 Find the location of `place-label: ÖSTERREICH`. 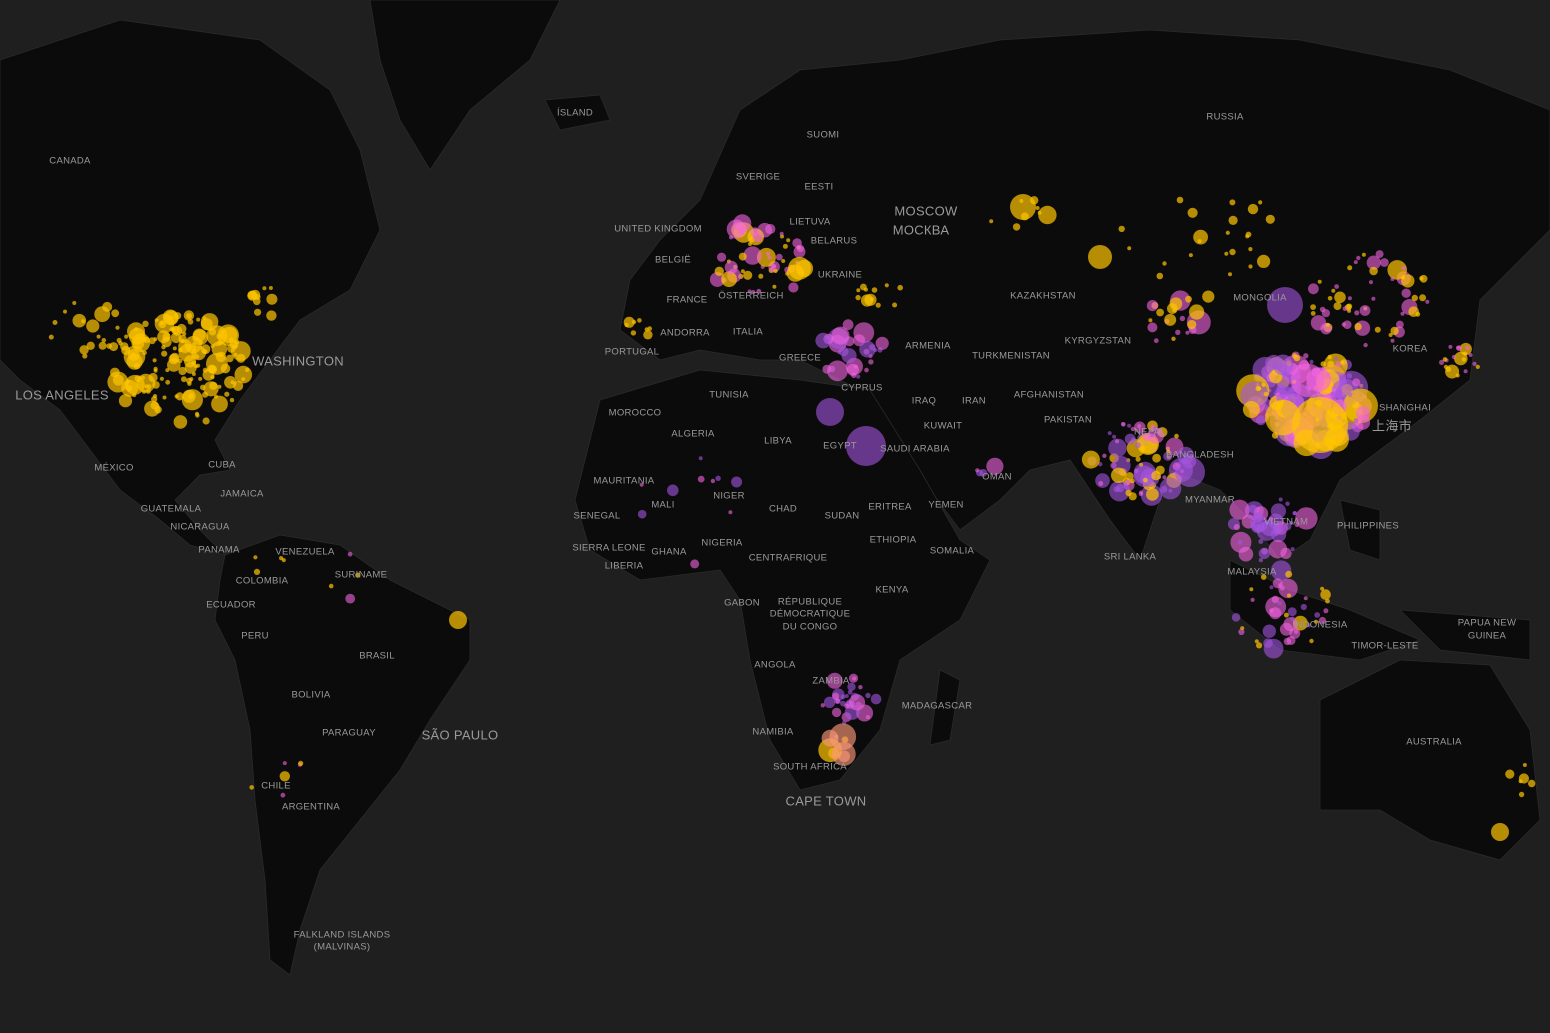

place-label: ÖSTERREICH is located at coordinates (750, 296).